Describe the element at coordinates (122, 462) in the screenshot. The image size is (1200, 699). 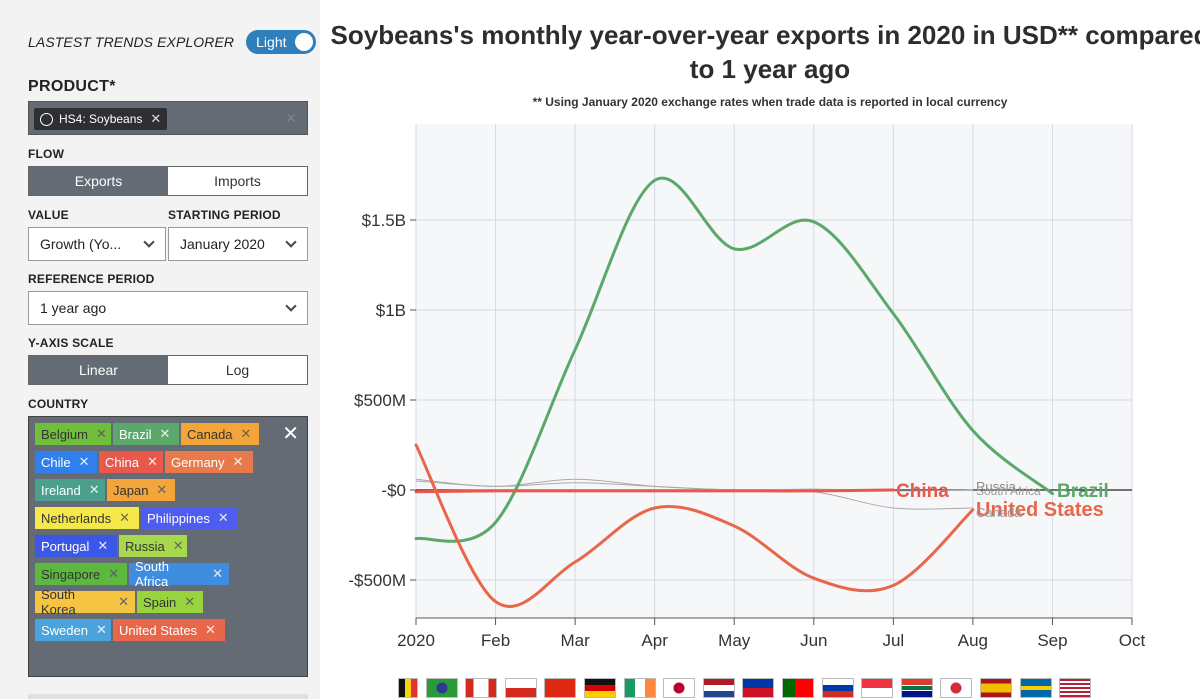
I see `country-tag-label: China` at that location.